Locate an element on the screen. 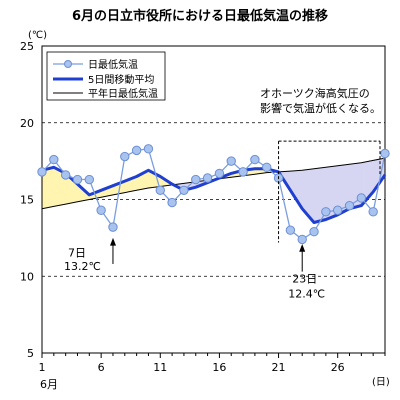  annotation-day7-value: 13.2℃ is located at coordinates (82, 266).